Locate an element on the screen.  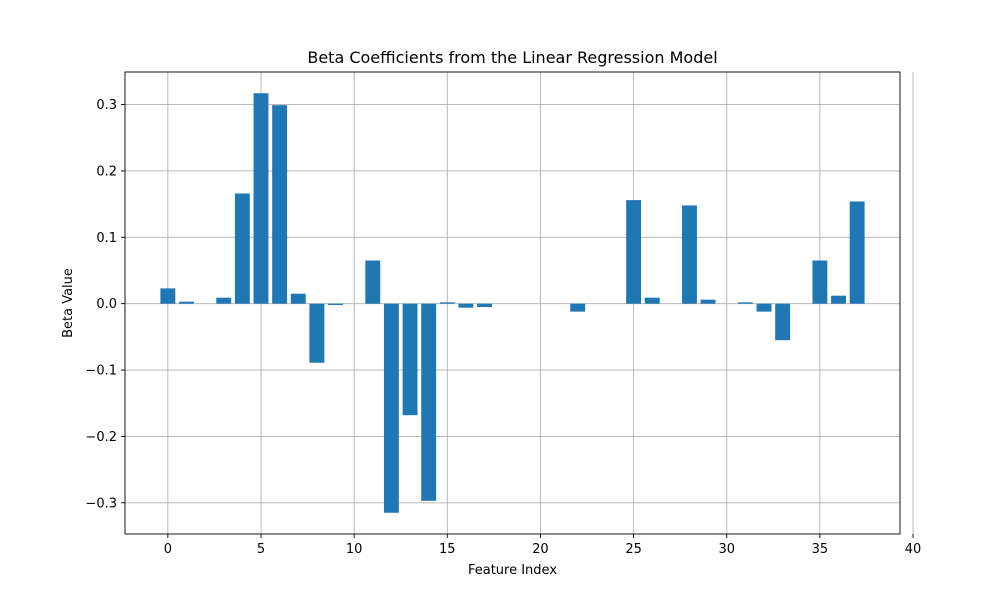
x-tick-label: 30 is located at coordinates (726, 549).